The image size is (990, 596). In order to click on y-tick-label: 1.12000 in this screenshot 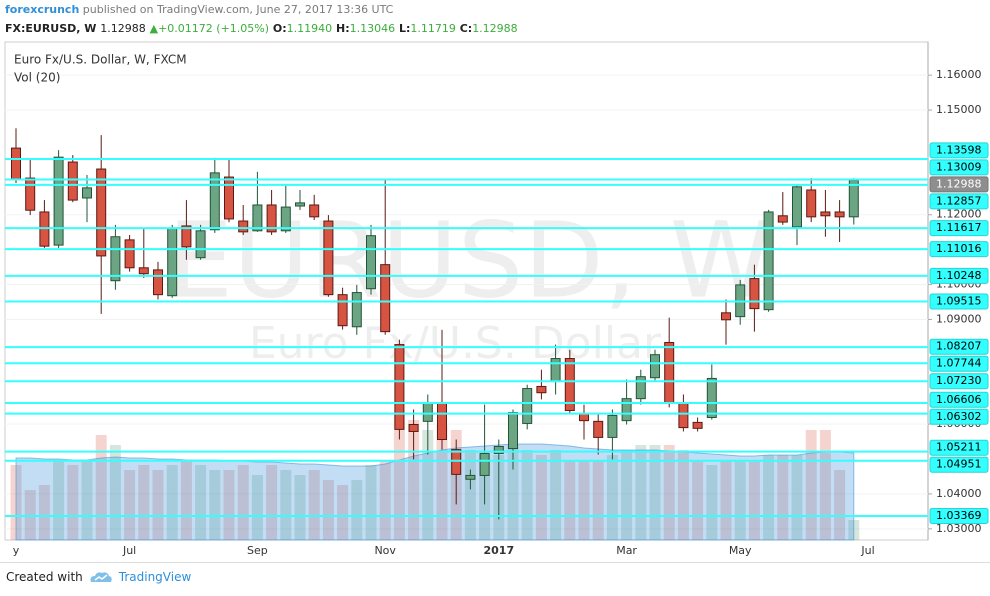, I will do `click(959, 214)`.